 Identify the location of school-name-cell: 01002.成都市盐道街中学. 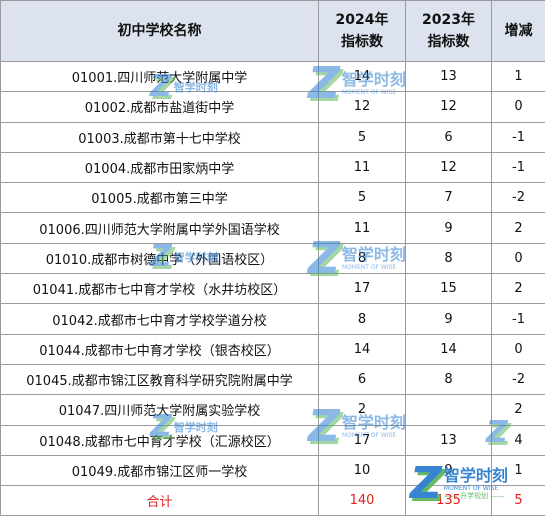
(160, 107).